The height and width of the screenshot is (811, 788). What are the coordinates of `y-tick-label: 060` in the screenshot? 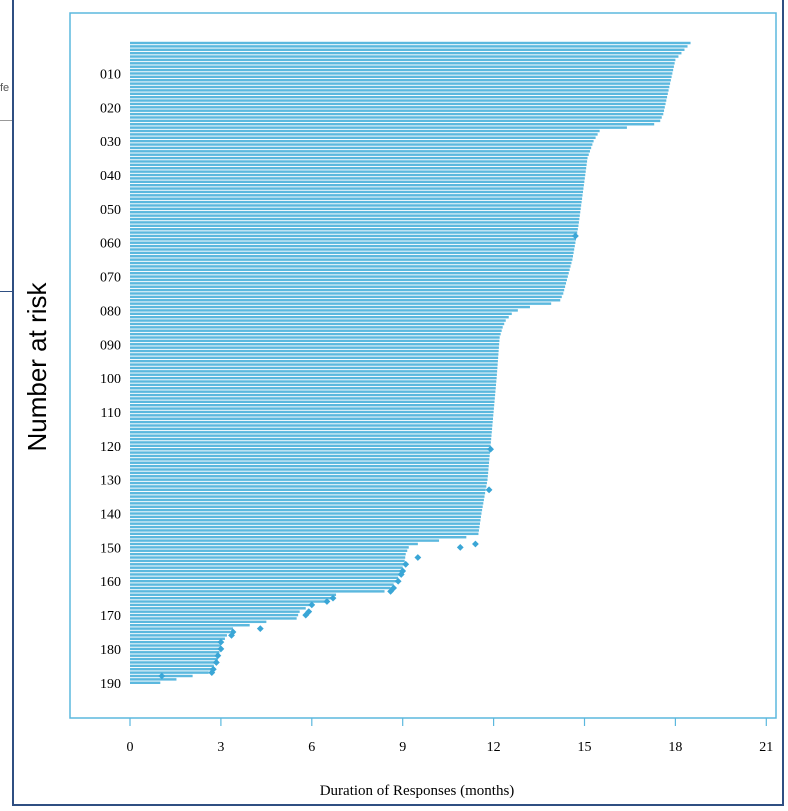 It's located at (110, 244).